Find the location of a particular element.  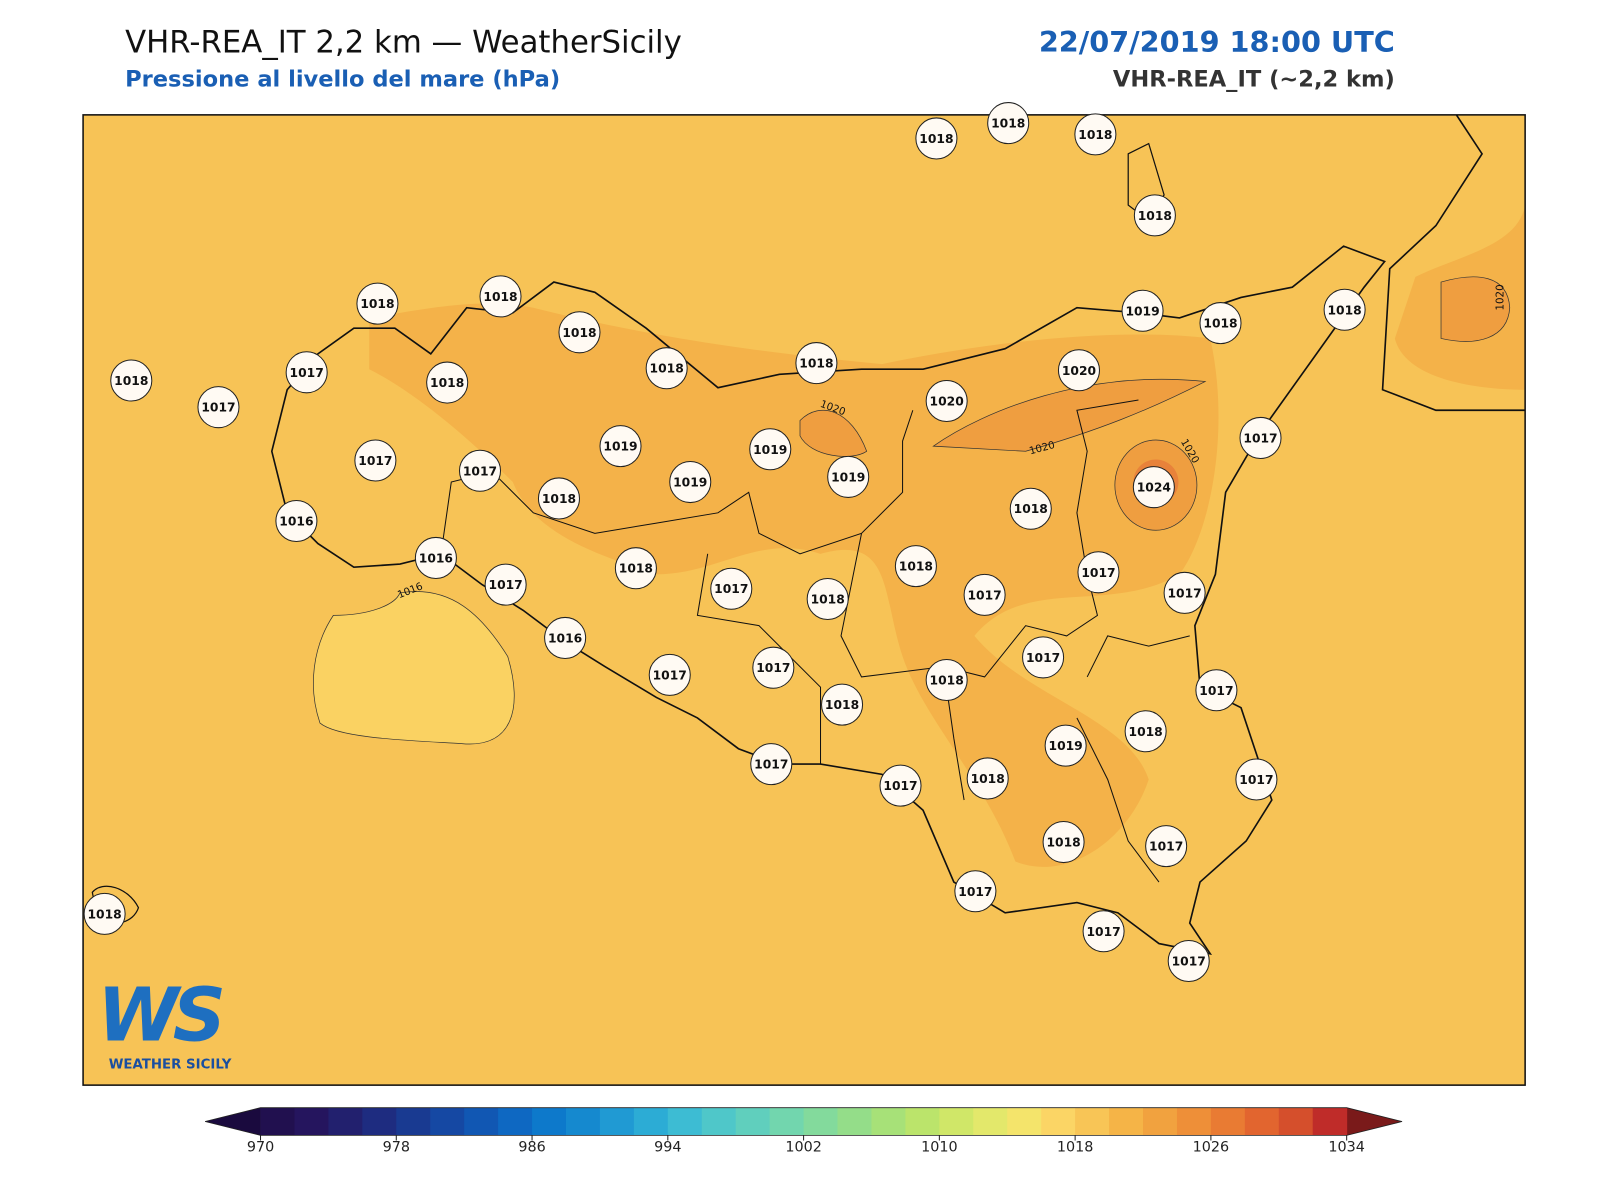

colorbar-tick-label: 1010 is located at coordinates (939, 1148).